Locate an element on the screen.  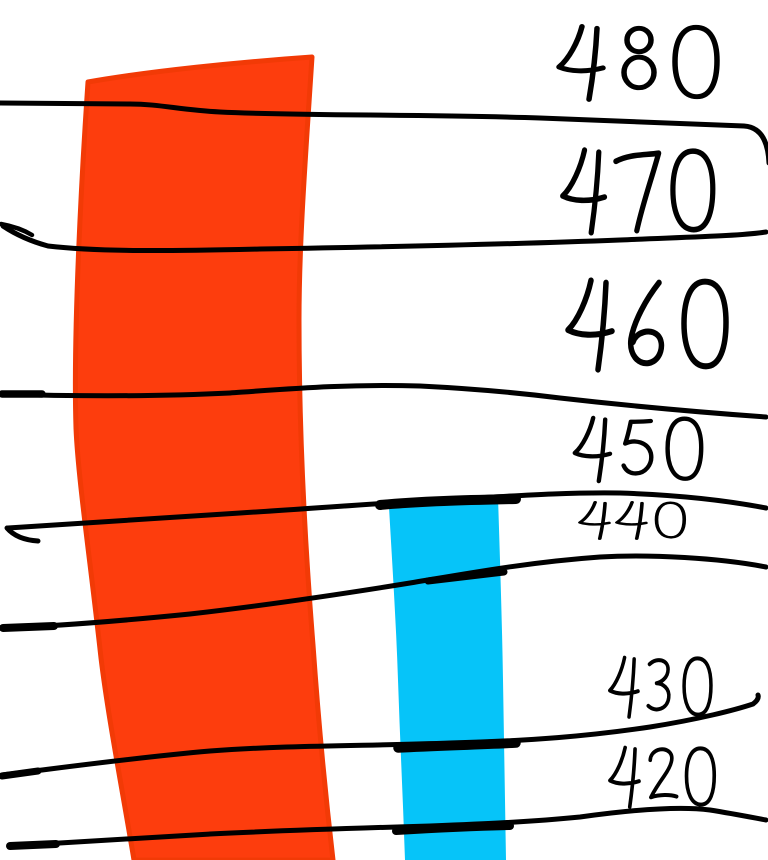
gridline-420-overdraw-cyan is located at coordinates (453, 828).